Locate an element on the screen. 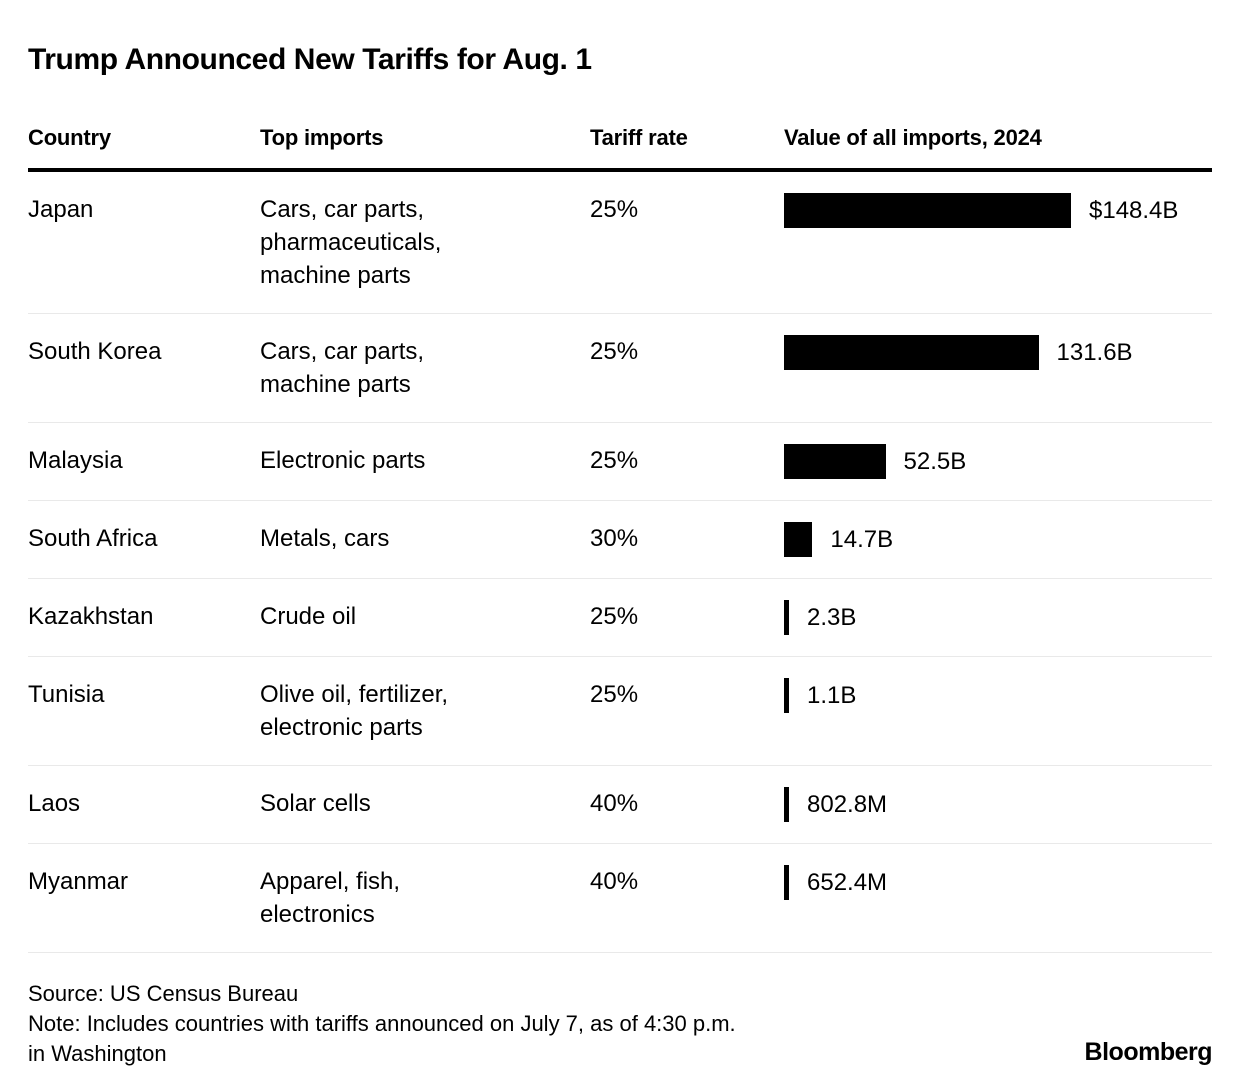 Image resolution: width=1240 pixels, height=1088 pixels. table-row: Malaysia Electronic parts 25% 52.5B is located at coordinates (620, 462).